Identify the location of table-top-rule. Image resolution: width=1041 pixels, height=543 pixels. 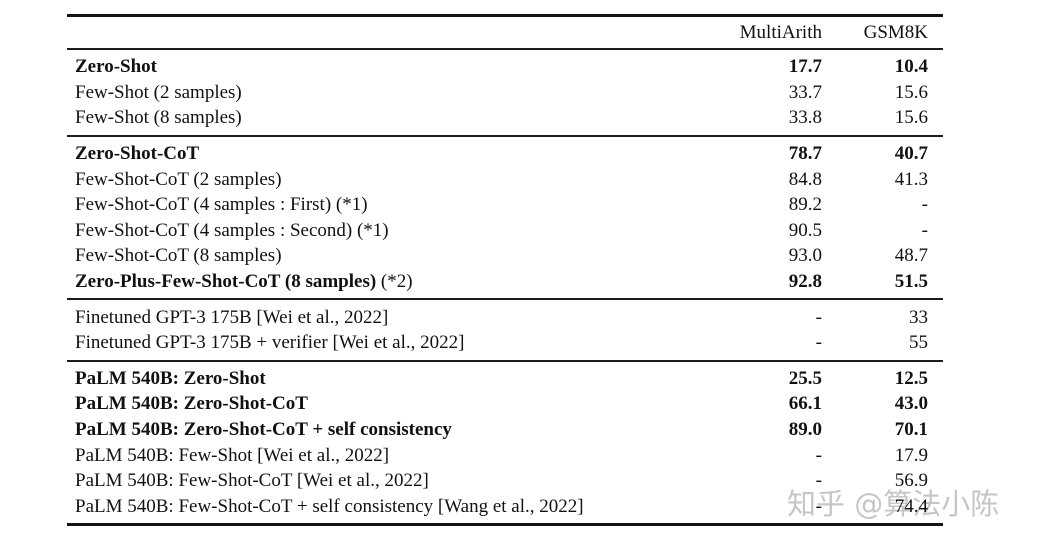
(505, 15).